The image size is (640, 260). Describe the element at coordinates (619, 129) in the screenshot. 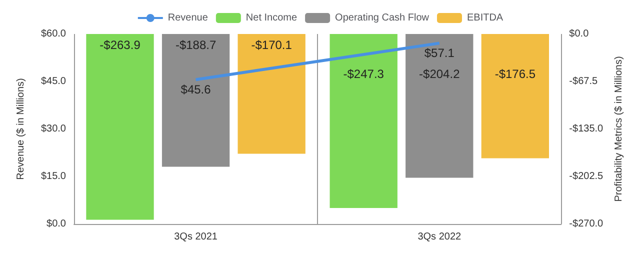

I see `y2-axis-title: Profitability Metrics ($ in Millions)` at that location.